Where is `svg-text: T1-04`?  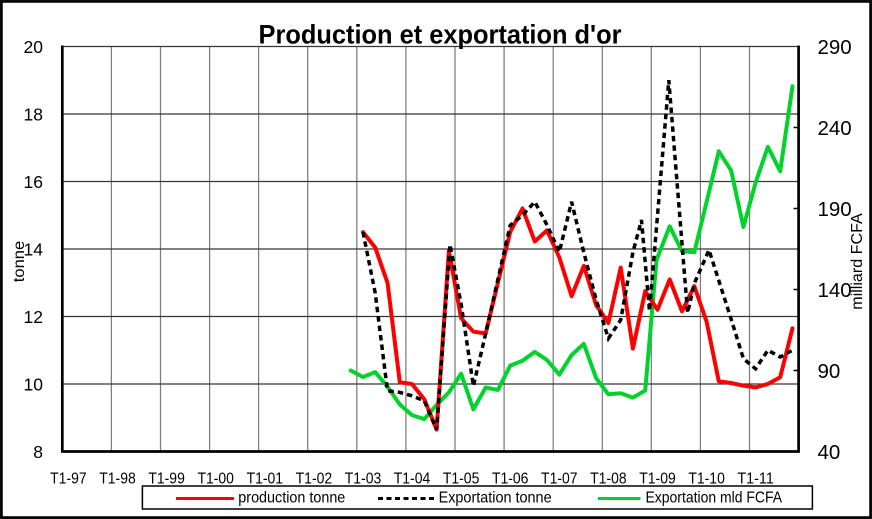
svg-text: T1-04 is located at coordinates (412, 478).